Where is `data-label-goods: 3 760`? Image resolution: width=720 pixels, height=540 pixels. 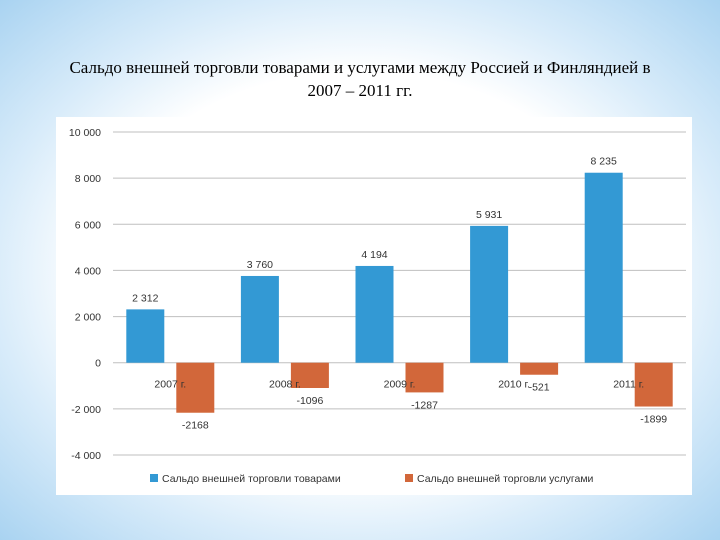
data-label-goods: 3 760 is located at coordinates (260, 265).